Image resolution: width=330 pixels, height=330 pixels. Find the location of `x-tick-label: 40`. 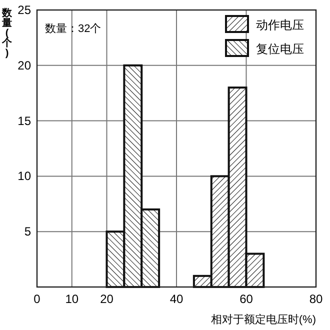

x-tick-label: 40 is located at coordinates (177, 299).